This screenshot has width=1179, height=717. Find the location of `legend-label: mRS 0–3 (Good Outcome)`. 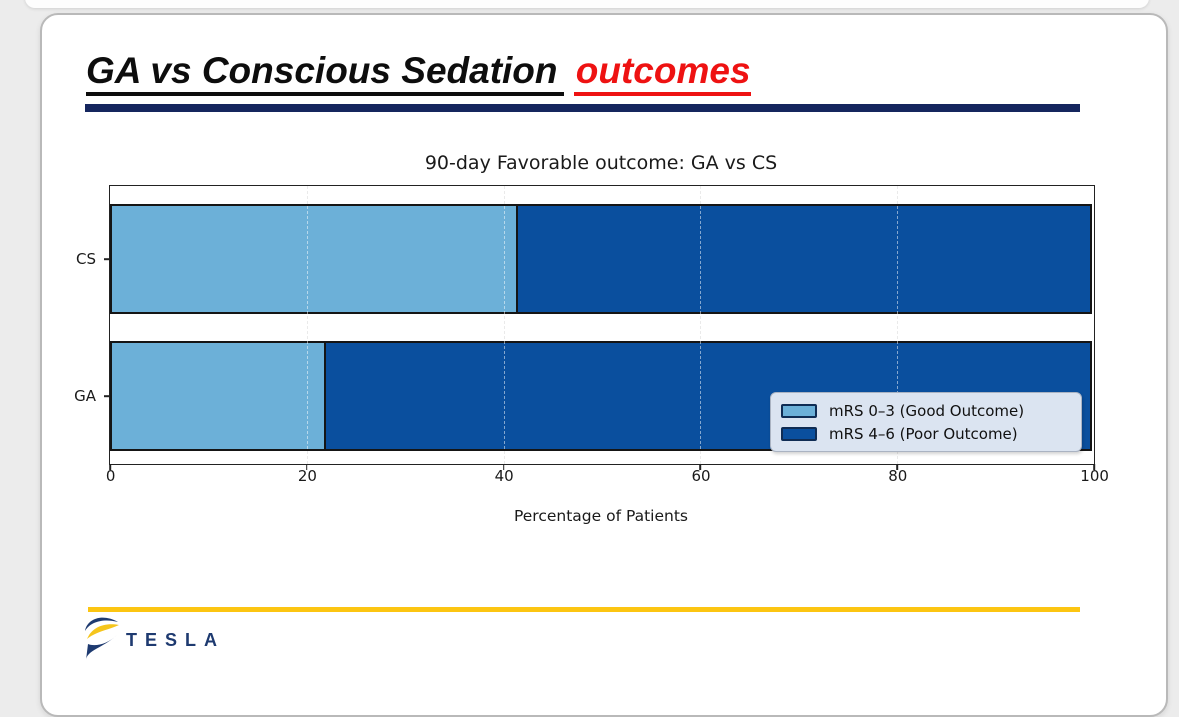

legend-label: mRS 0–3 (Good Outcome) is located at coordinates (927, 410).